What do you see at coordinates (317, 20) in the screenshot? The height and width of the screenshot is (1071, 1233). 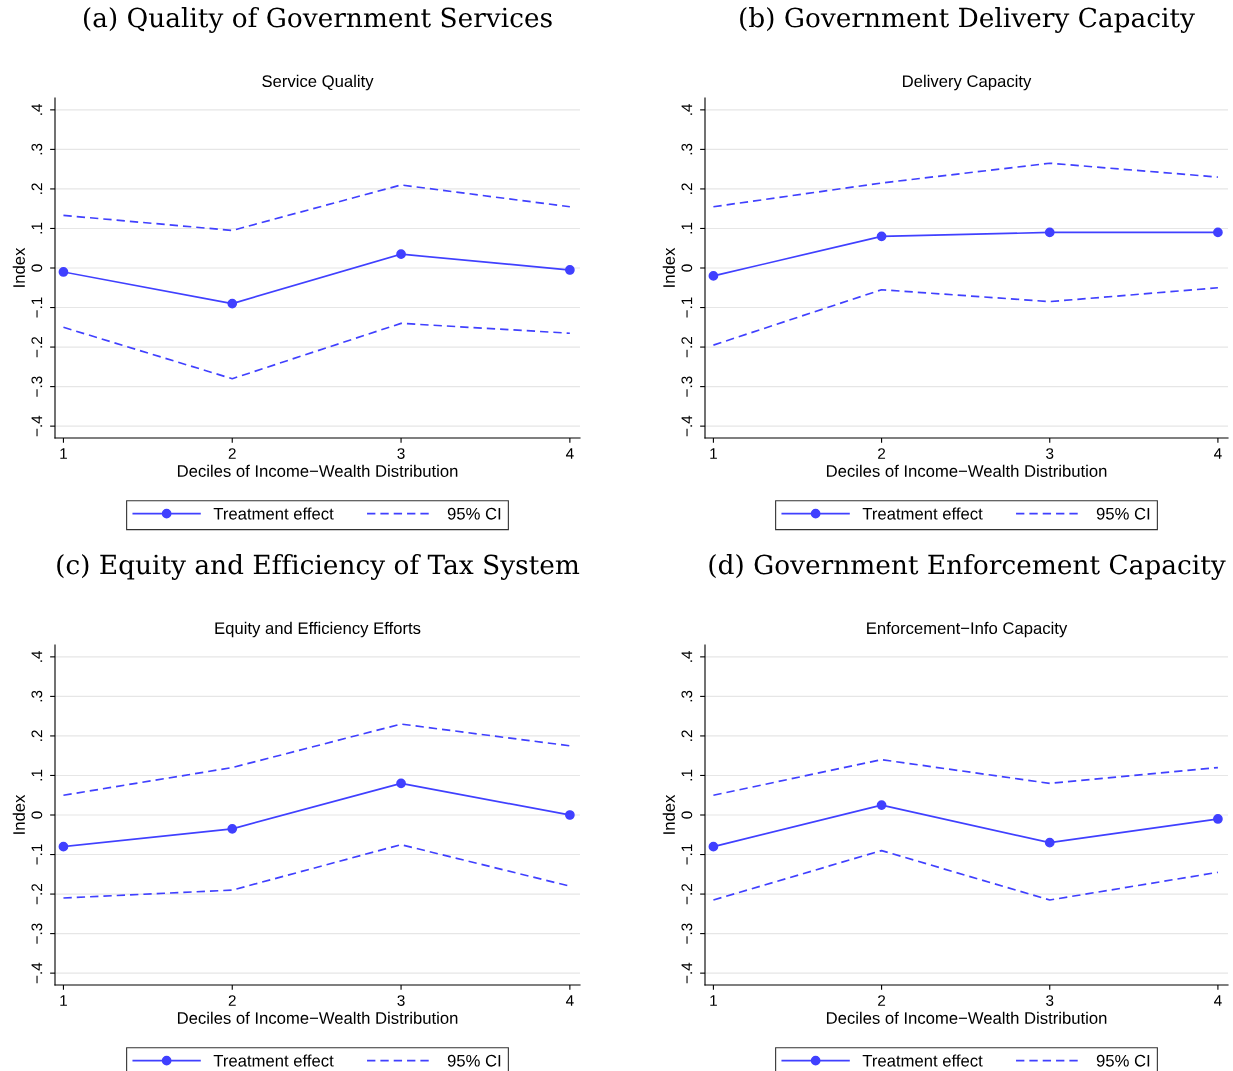 I see `chart-title: (a) Quality of Government Services` at bounding box center [317, 20].